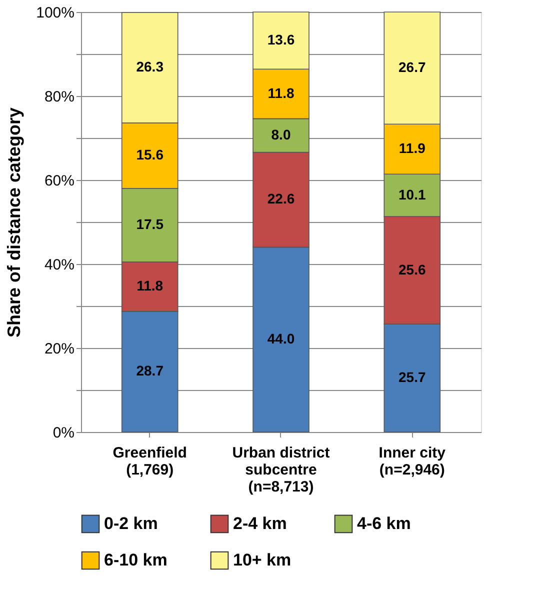 This screenshot has height=608, width=539. Describe the element at coordinates (136, 560) in the screenshot. I see `legend-label: 6-10 km` at that location.